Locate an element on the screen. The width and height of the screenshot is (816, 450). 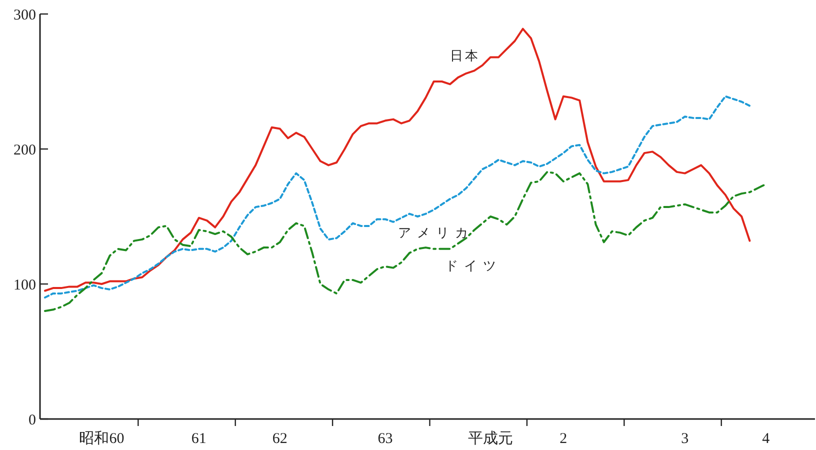
series-label: 日本 is located at coordinates (465, 56).